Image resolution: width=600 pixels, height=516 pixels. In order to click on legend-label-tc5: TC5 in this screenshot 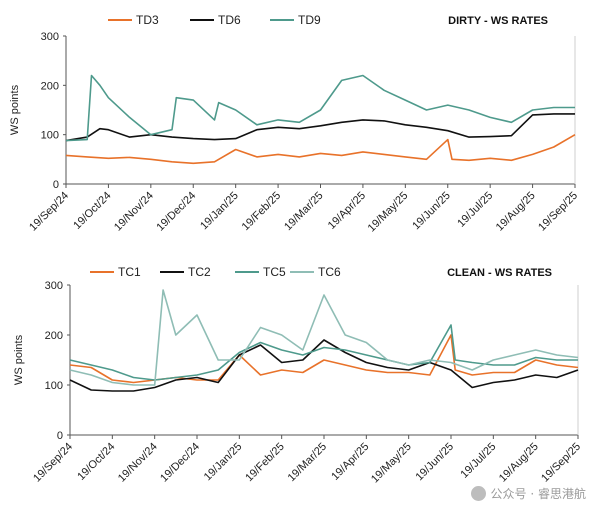, I will do `click(274, 272)`.